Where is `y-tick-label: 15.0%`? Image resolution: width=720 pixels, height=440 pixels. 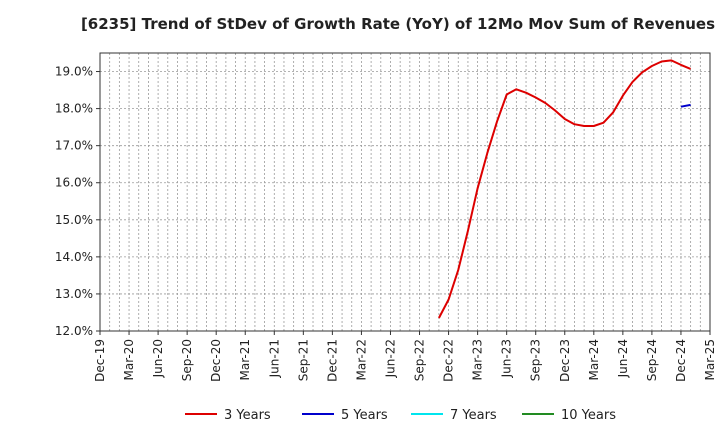
y-tick-label: 15.0% is located at coordinates (74, 220).